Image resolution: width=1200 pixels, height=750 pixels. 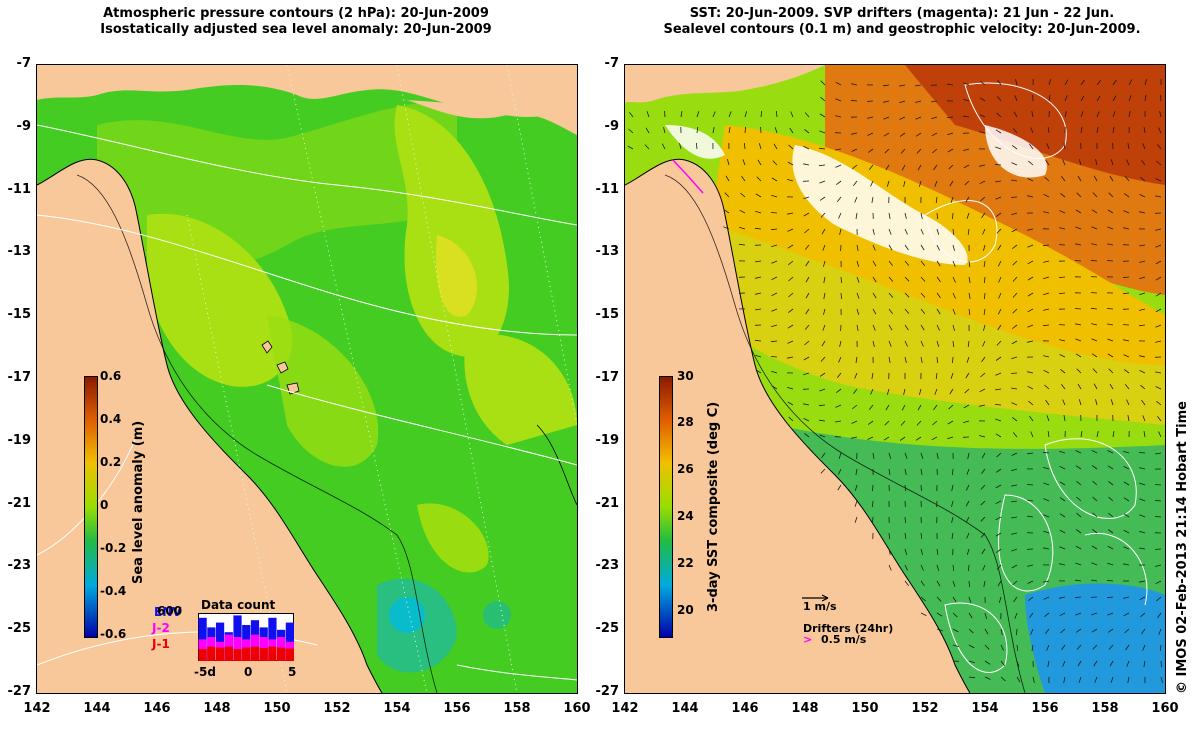 I want to click on left-lon-tick: 158, so click(x=517, y=708).